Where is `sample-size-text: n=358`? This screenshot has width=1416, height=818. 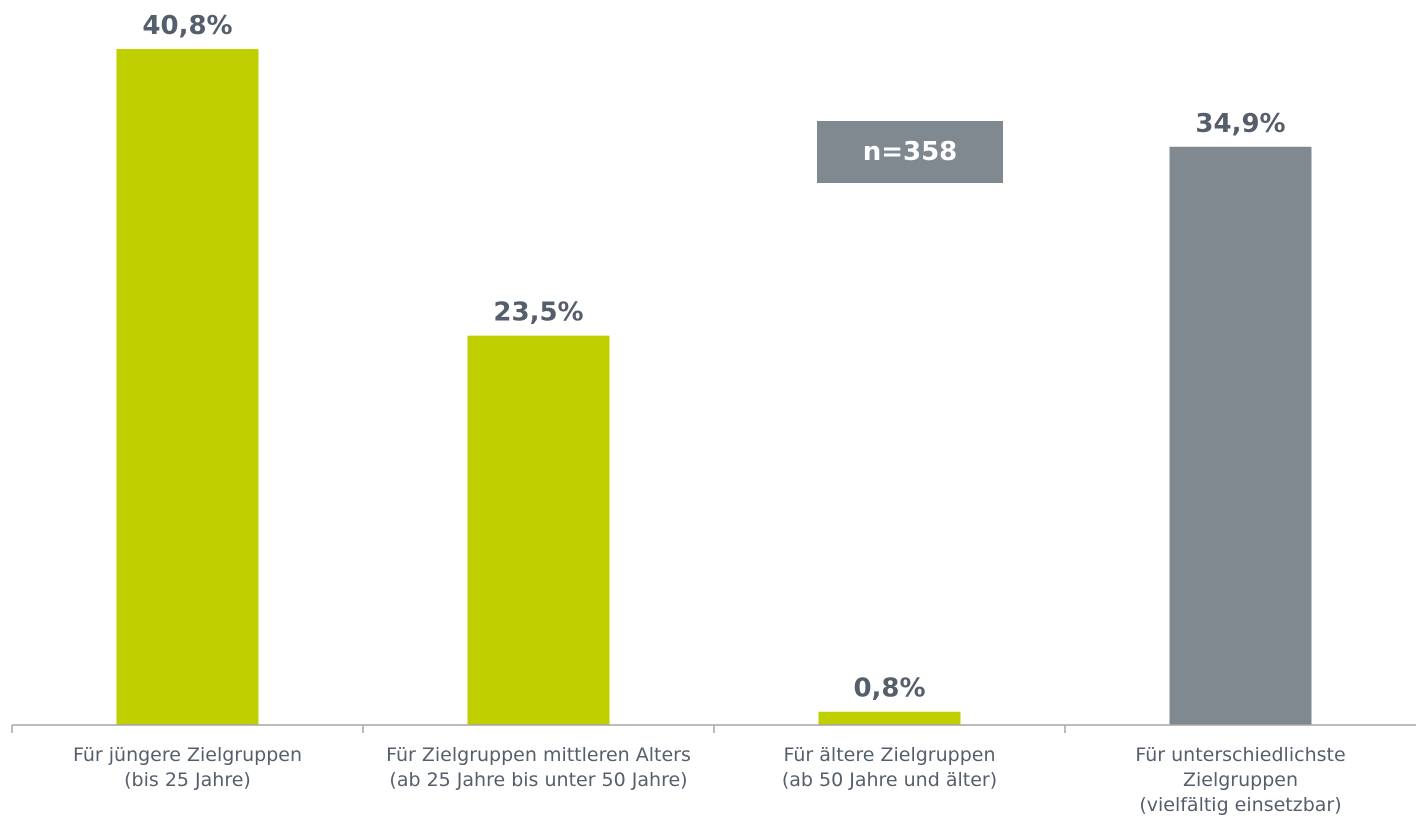
sample-size-text: n=358 is located at coordinates (910, 152).